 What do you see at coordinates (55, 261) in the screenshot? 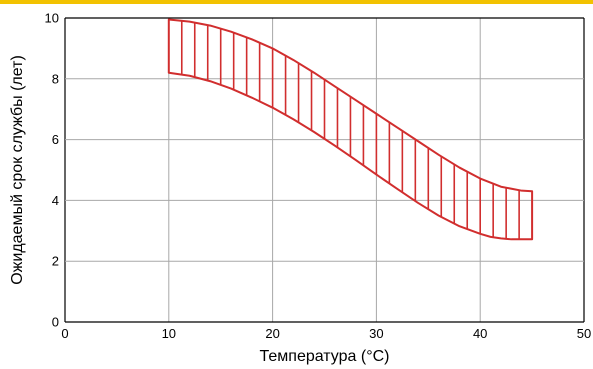
I see `y-tick-label: 2` at bounding box center [55, 261].